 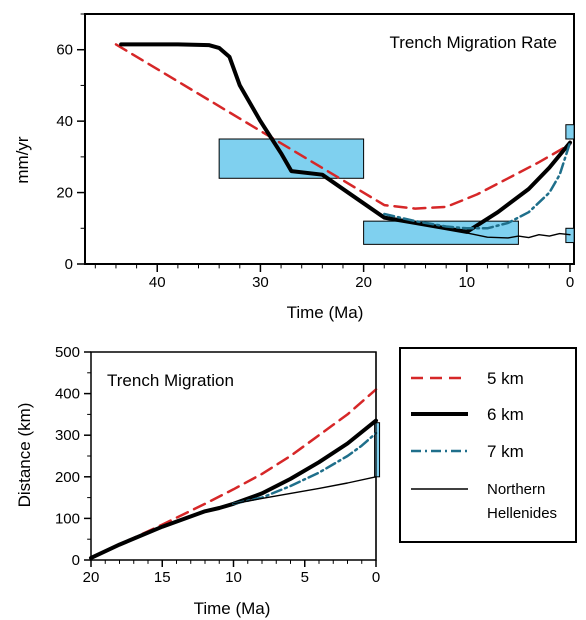 I want to click on legend: 5 km 6 km 7 km Northern Hellenides, so click(x=484, y=445).